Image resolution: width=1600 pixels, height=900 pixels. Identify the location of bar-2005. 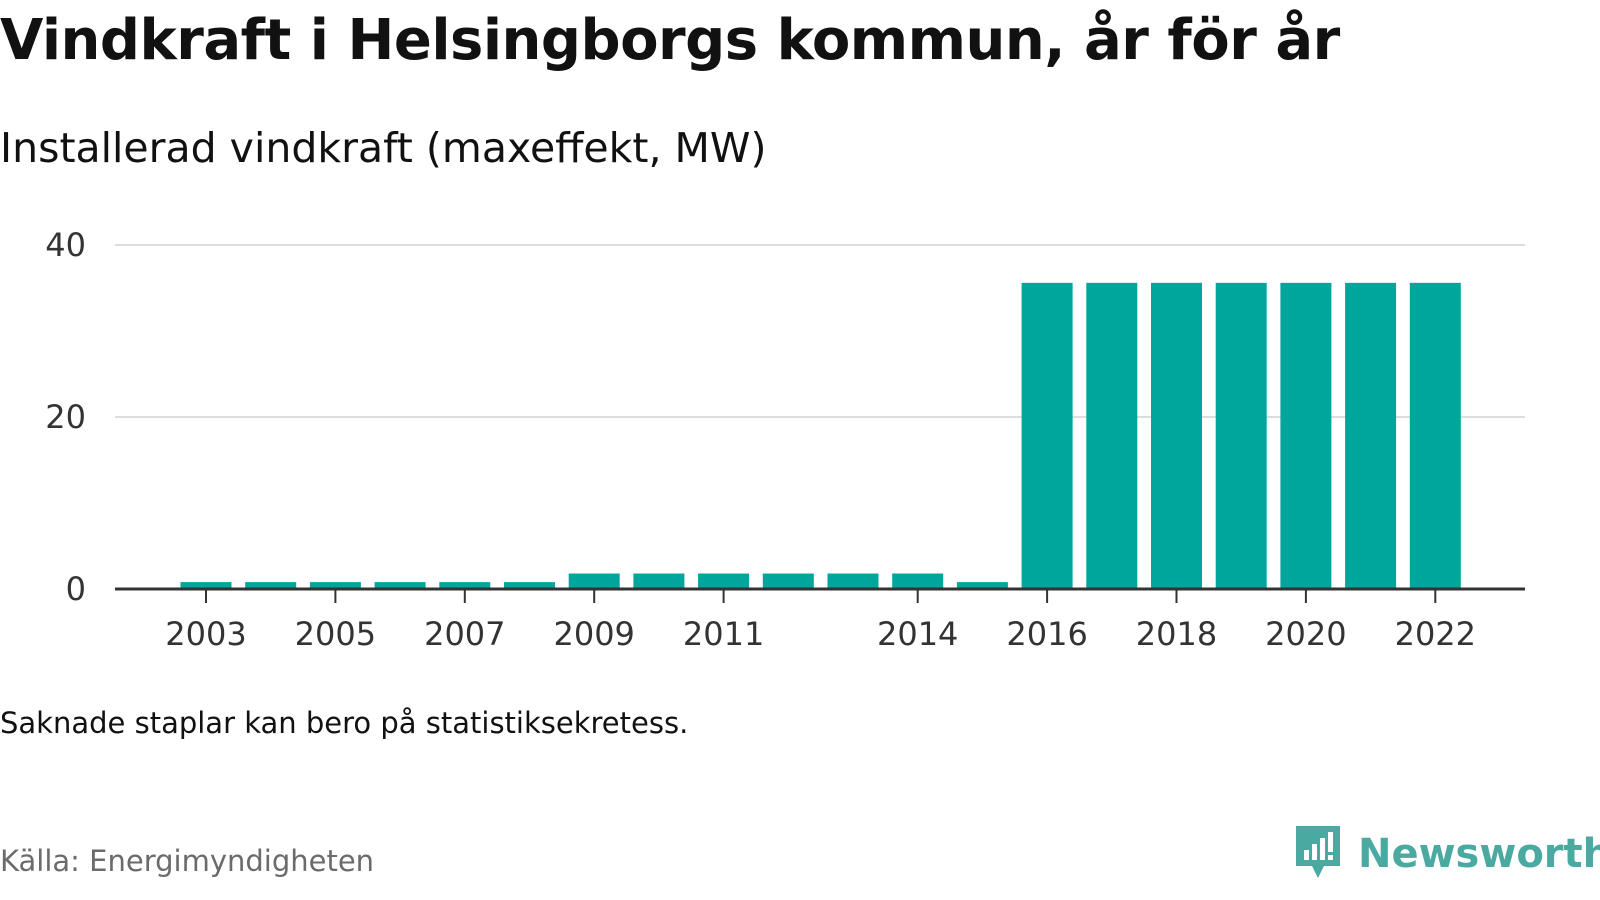
(335, 585).